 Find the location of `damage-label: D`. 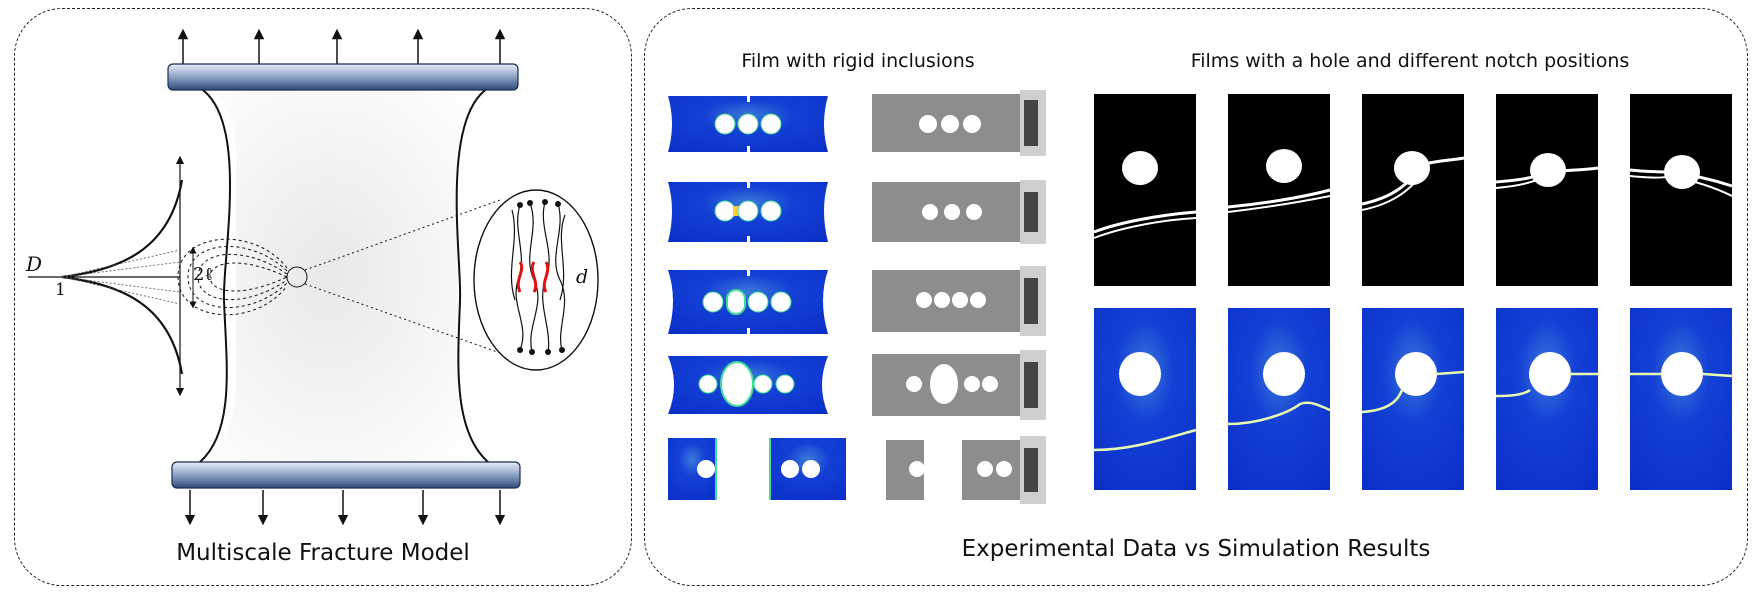

damage-label: D is located at coordinates (34, 264).